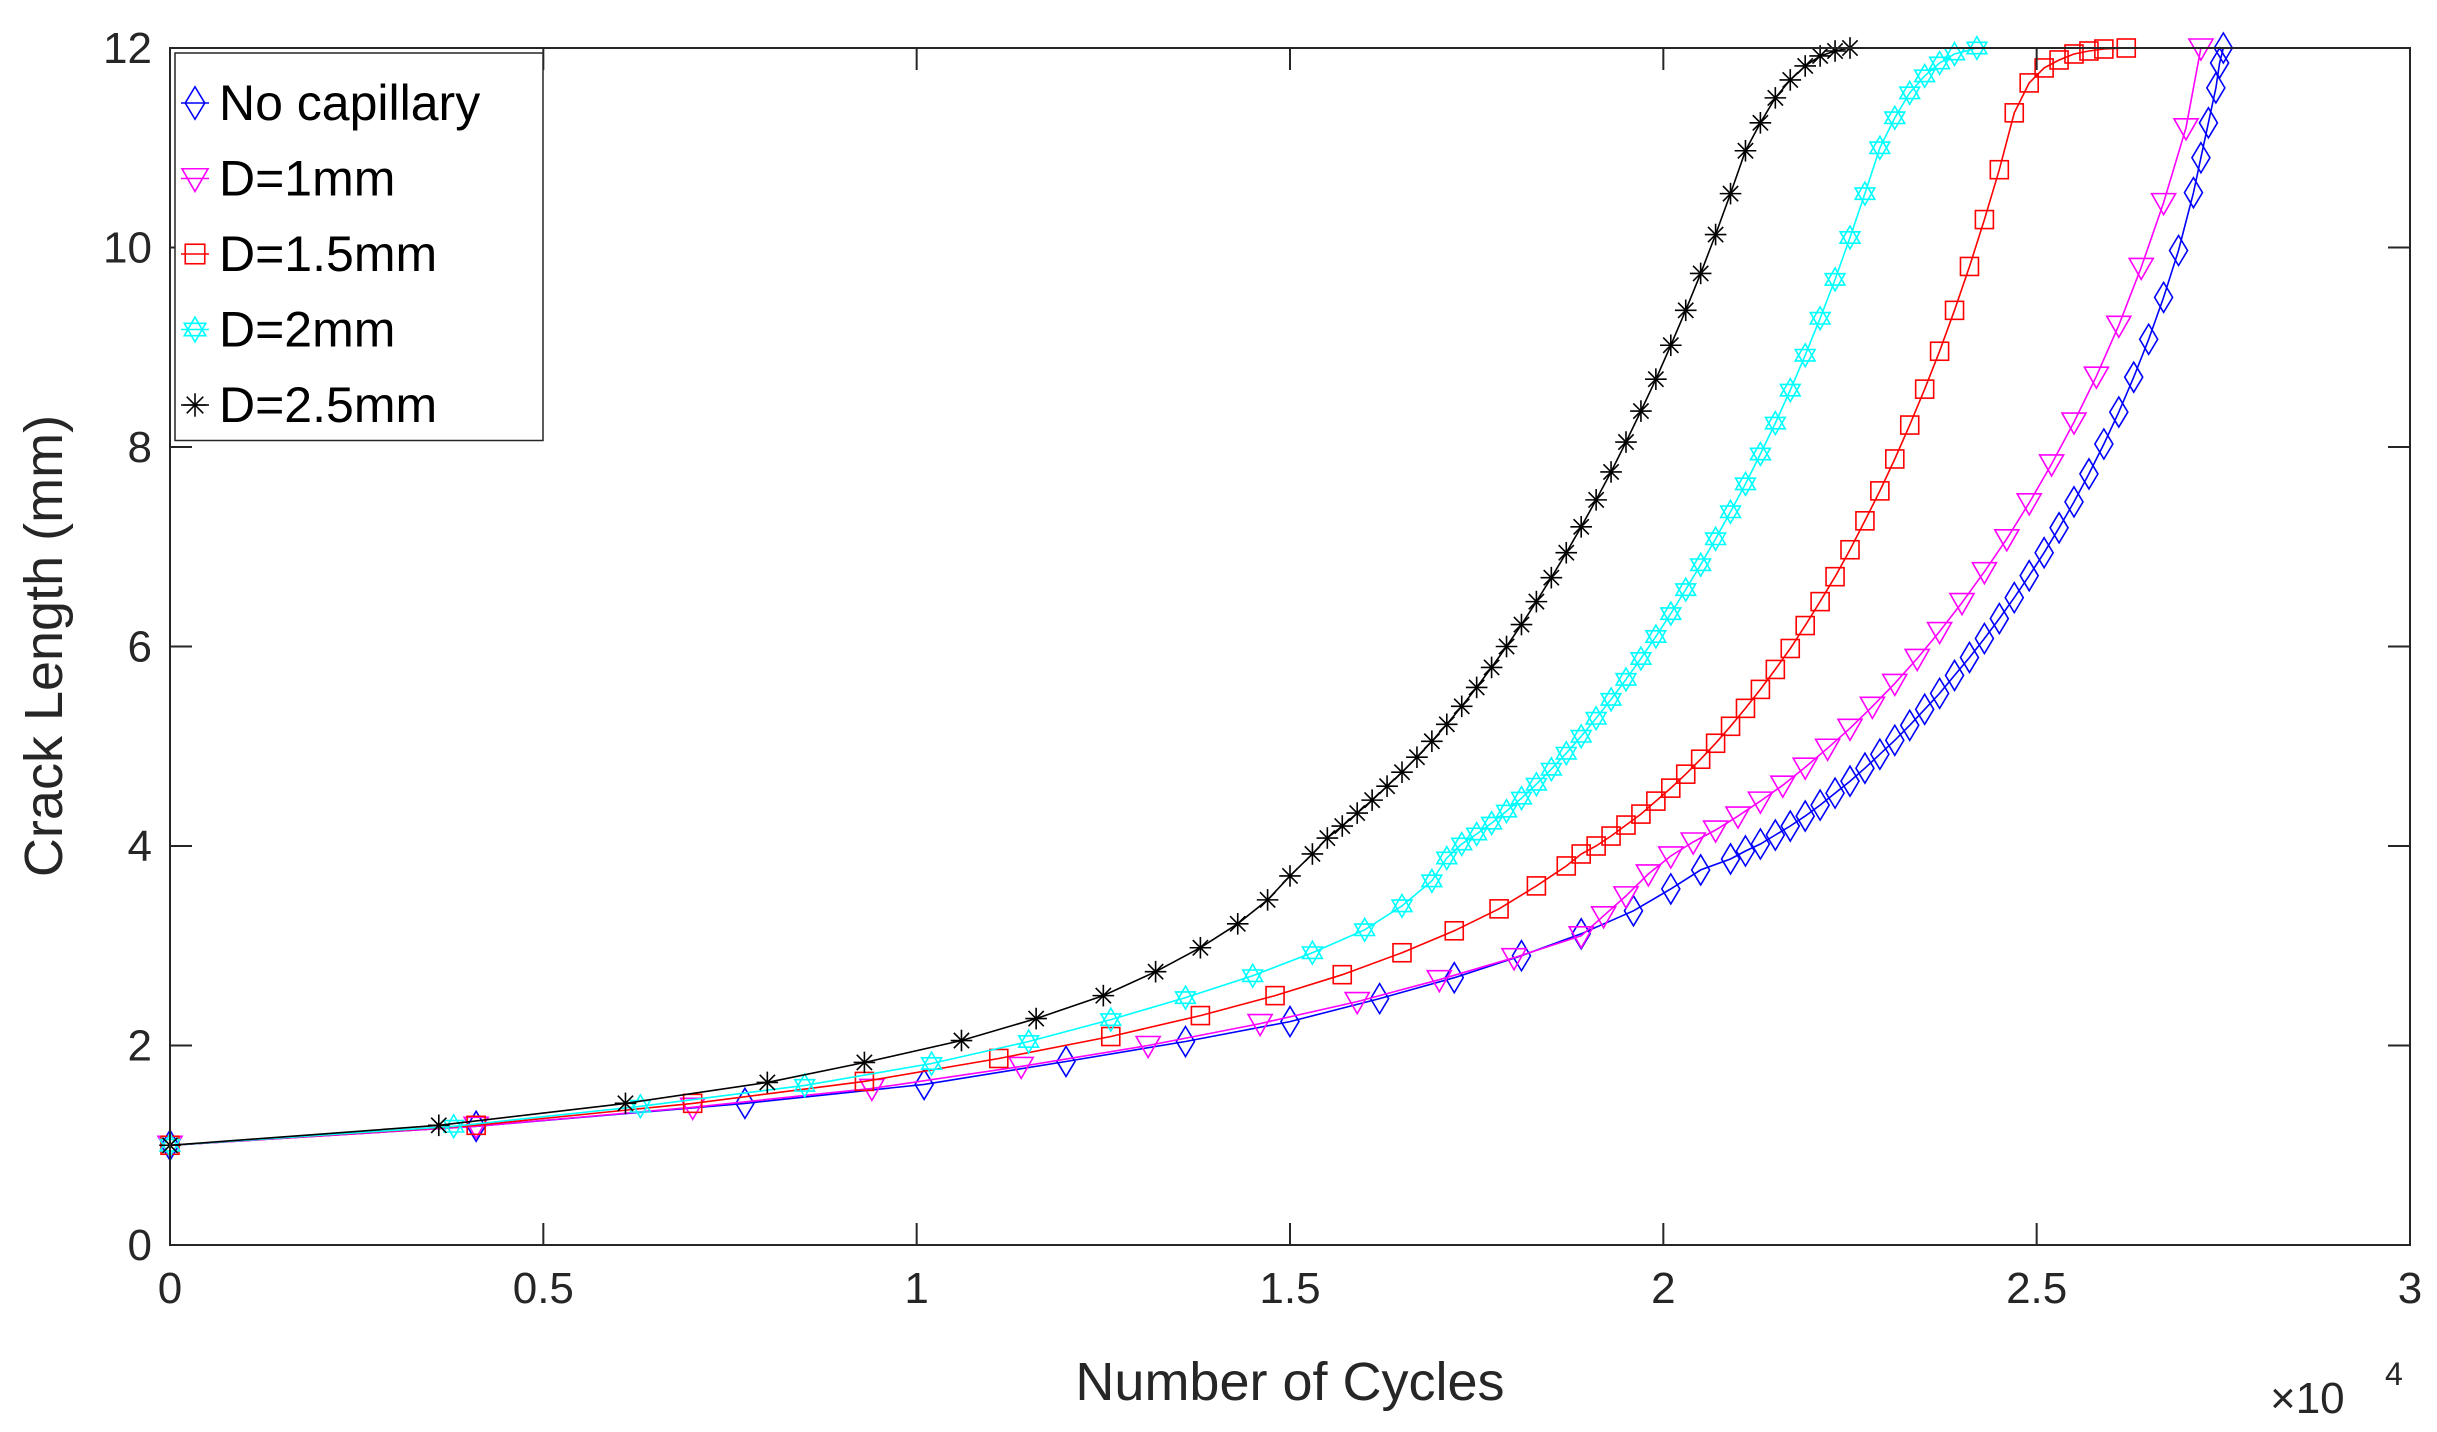 Image resolution: width=2437 pixels, height=1432 pixels. What do you see at coordinates (140, 1245) in the screenshot?
I see `y-tick-label: 0` at bounding box center [140, 1245].